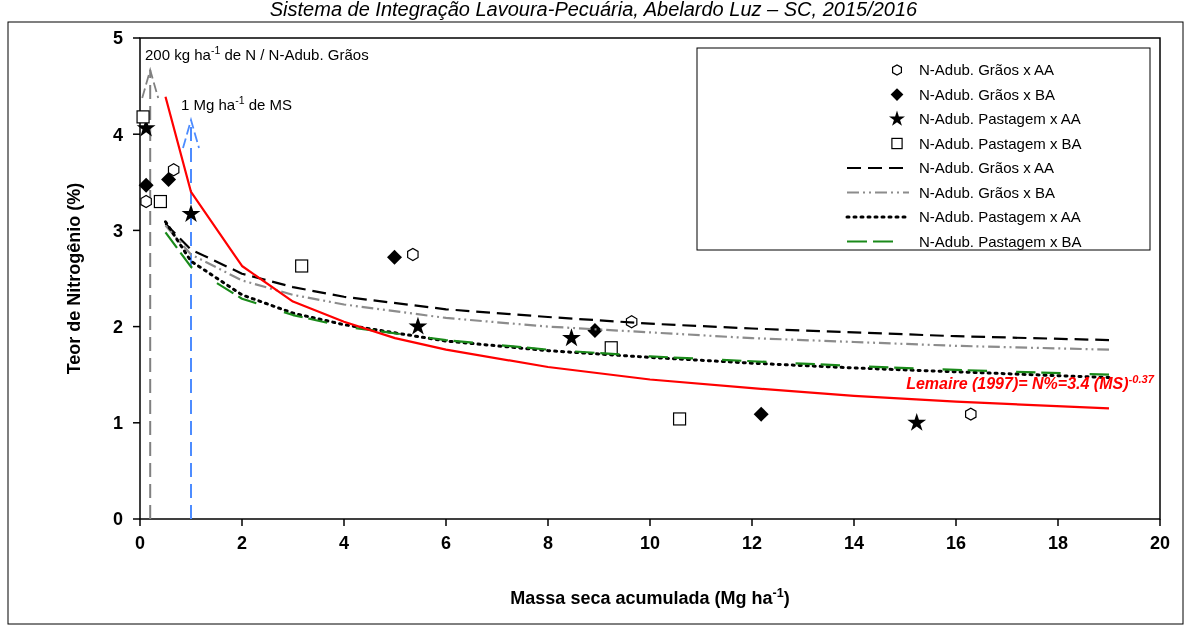 Image resolution: width=1187 pixels, height=628 pixels. Describe the element at coordinates (118, 38) in the screenshot. I see `y-tick-label: 5` at that location.